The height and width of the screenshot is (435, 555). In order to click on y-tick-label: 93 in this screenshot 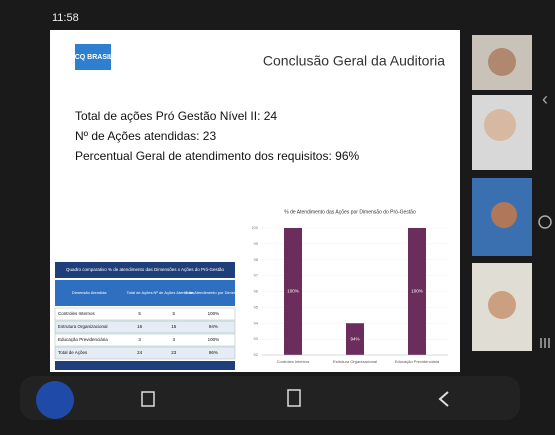, I will do `click(256, 338)`.